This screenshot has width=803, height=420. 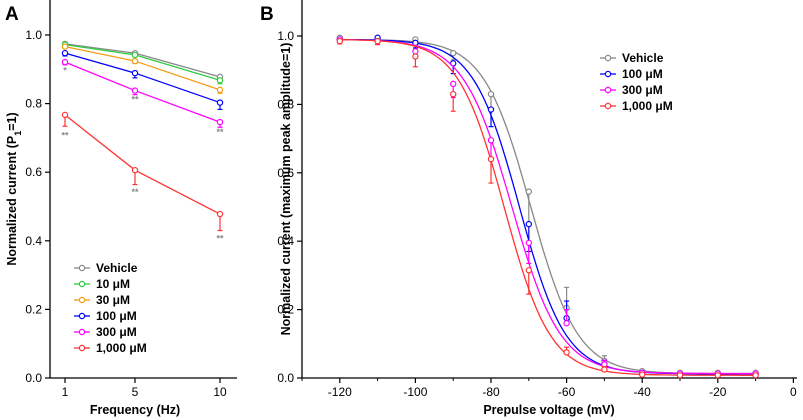 I want to click on panel-b-legend-label: 1,000 μM, so click(x=647, y=106).